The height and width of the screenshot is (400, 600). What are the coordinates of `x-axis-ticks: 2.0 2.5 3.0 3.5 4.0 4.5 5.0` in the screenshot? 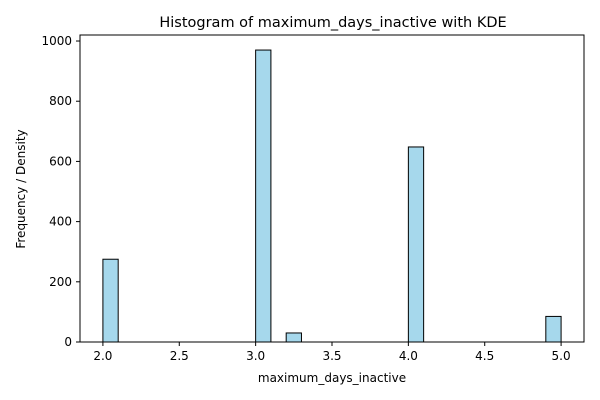 It's located at (332, 352).